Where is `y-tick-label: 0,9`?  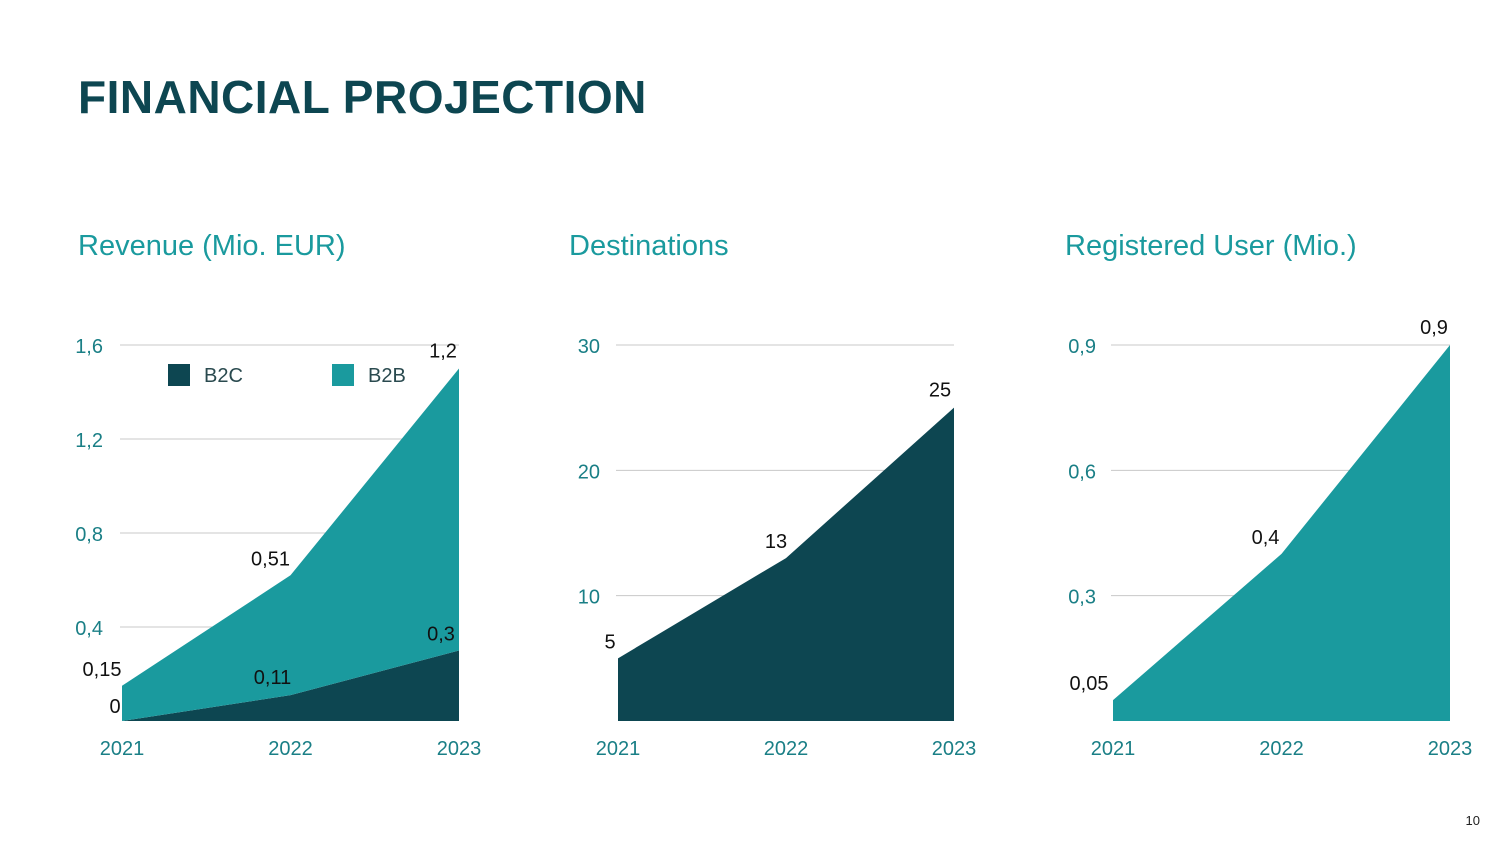 y-tick-label: 0,9 is located at coordinates (1082, 347).